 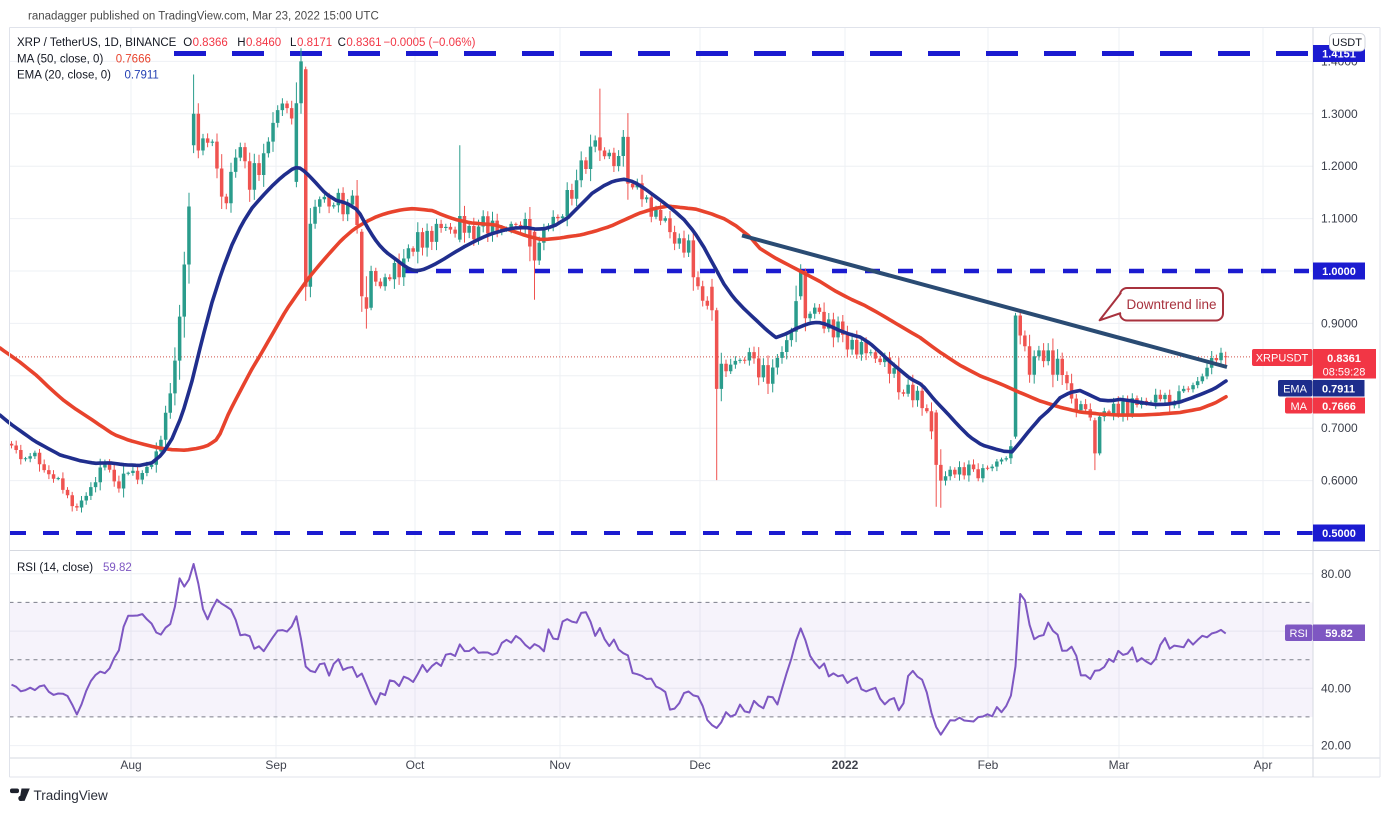 I want to click on svg-text: 0.8171, so click(x=314, y=43).